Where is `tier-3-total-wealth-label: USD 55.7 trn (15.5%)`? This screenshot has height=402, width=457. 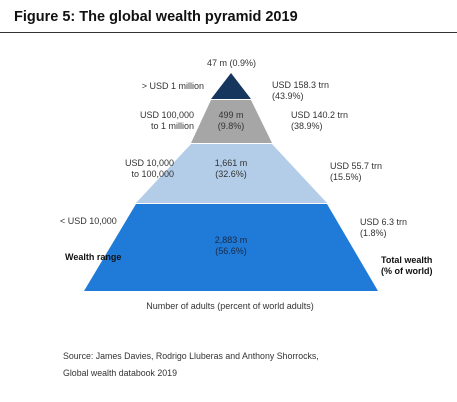 tier-3-total-wealth-label: USD 55.7 trn (15.5%) is located at coordinates (356, 171).